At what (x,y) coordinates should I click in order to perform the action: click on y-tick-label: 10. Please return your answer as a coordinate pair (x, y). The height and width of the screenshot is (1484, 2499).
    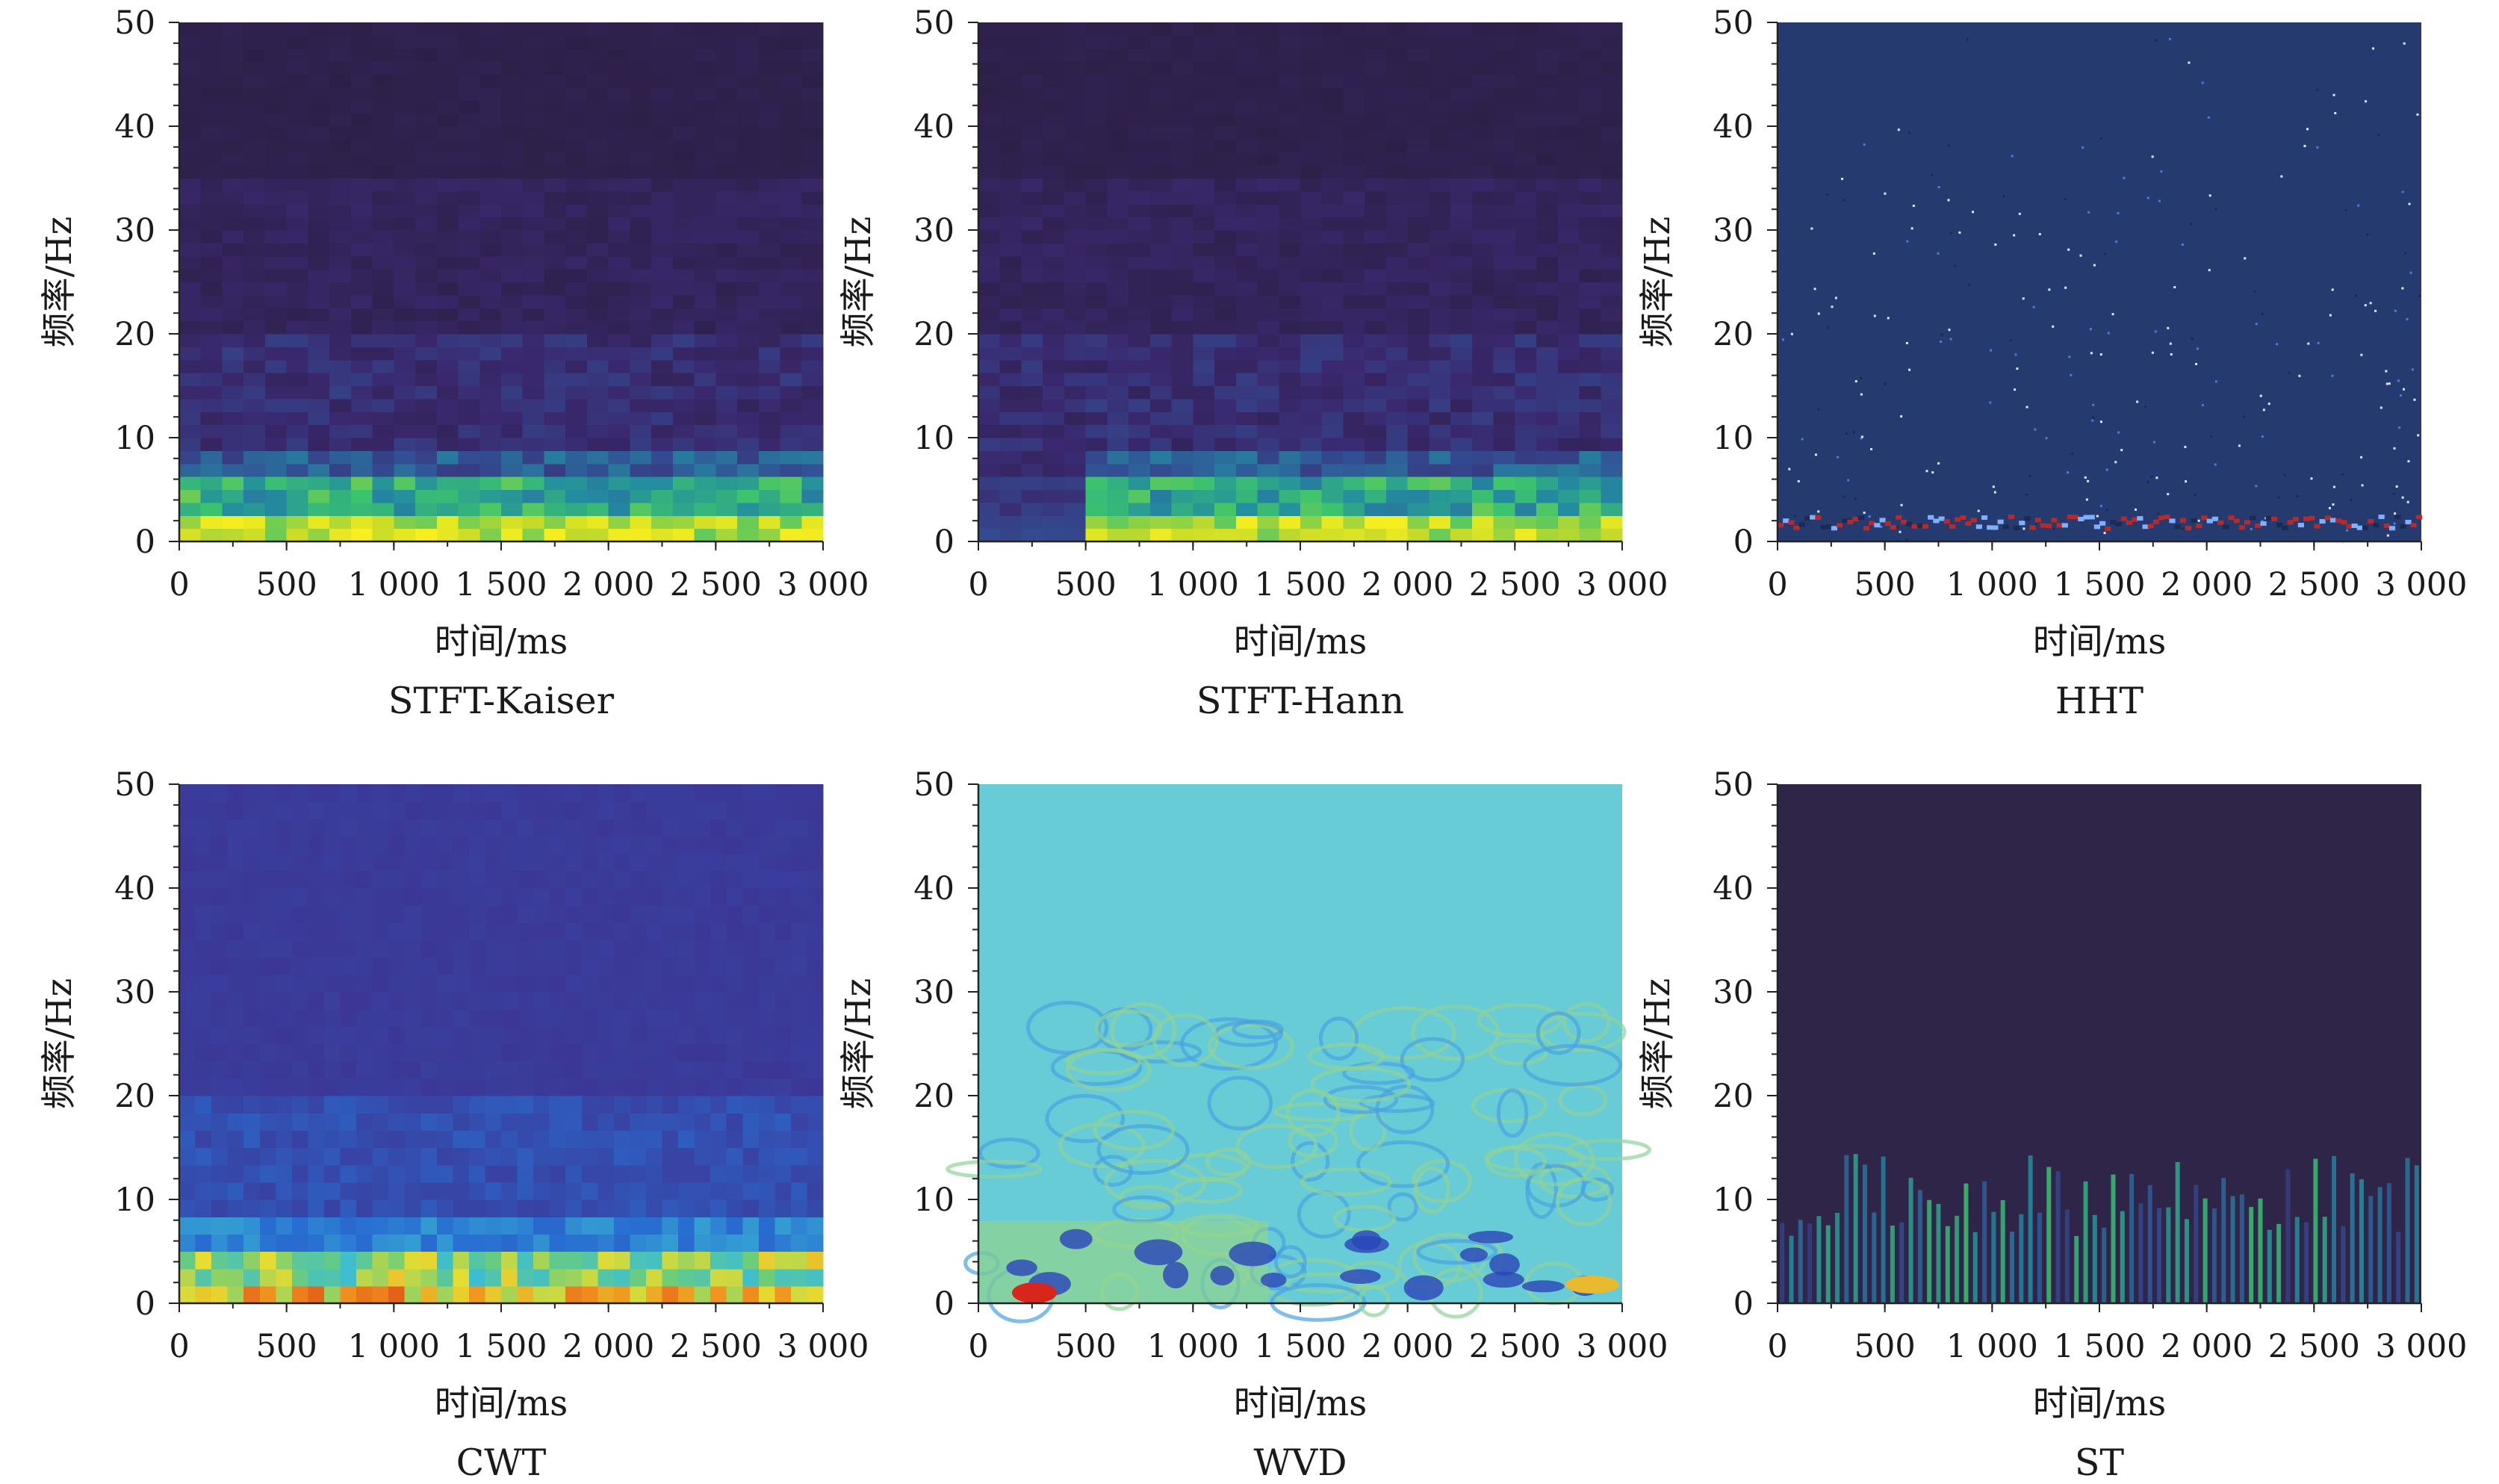
    Looking at the image, I should click on (134, 1201).